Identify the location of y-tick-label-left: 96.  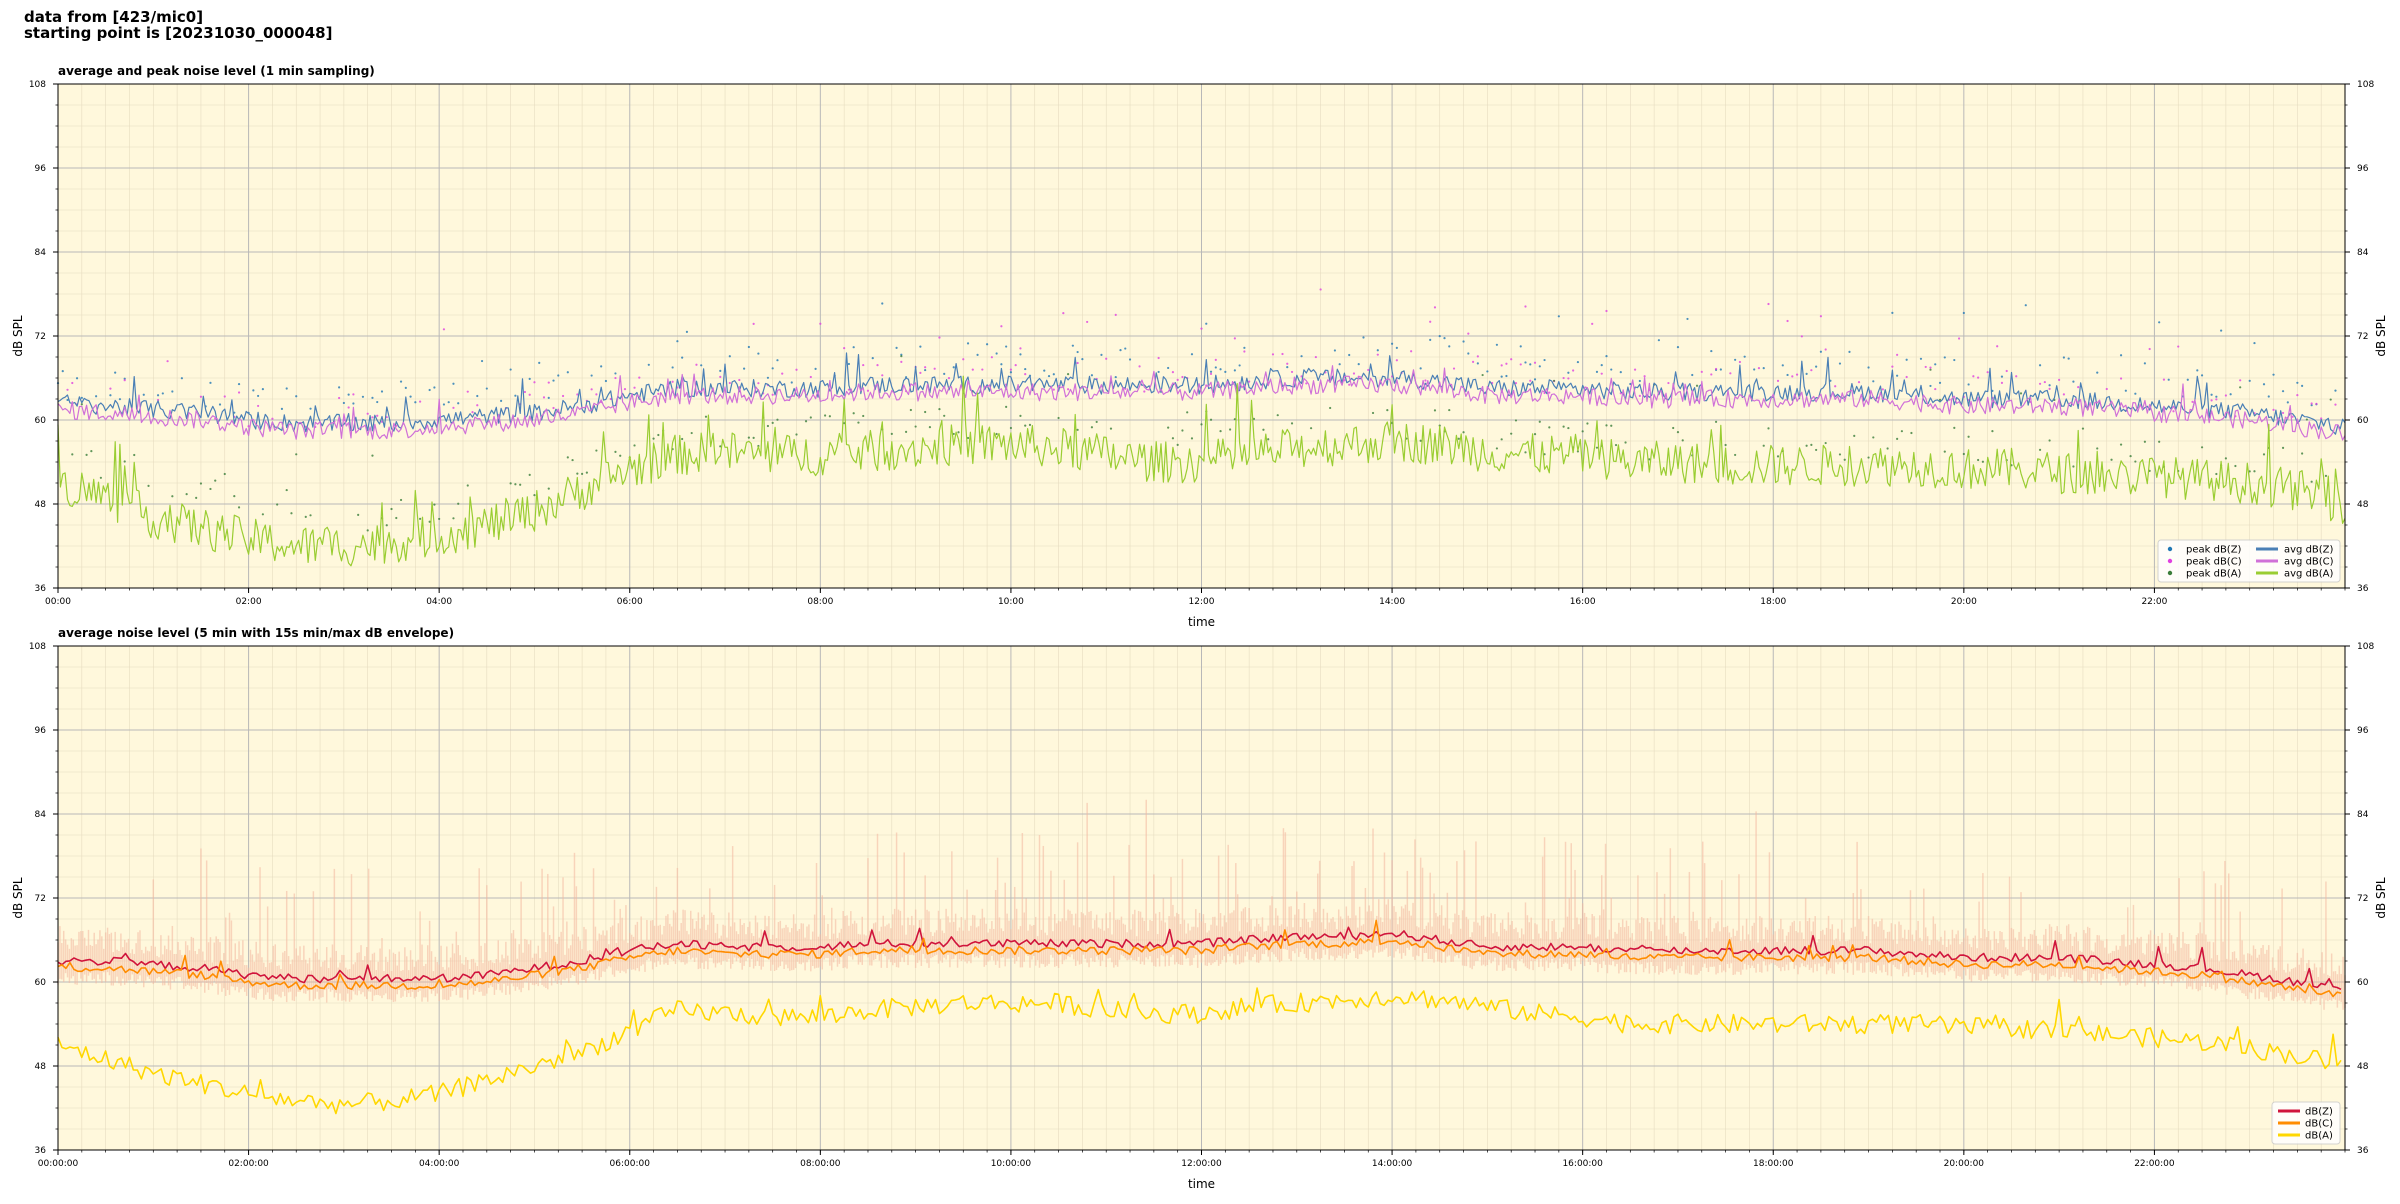
(41, 731).